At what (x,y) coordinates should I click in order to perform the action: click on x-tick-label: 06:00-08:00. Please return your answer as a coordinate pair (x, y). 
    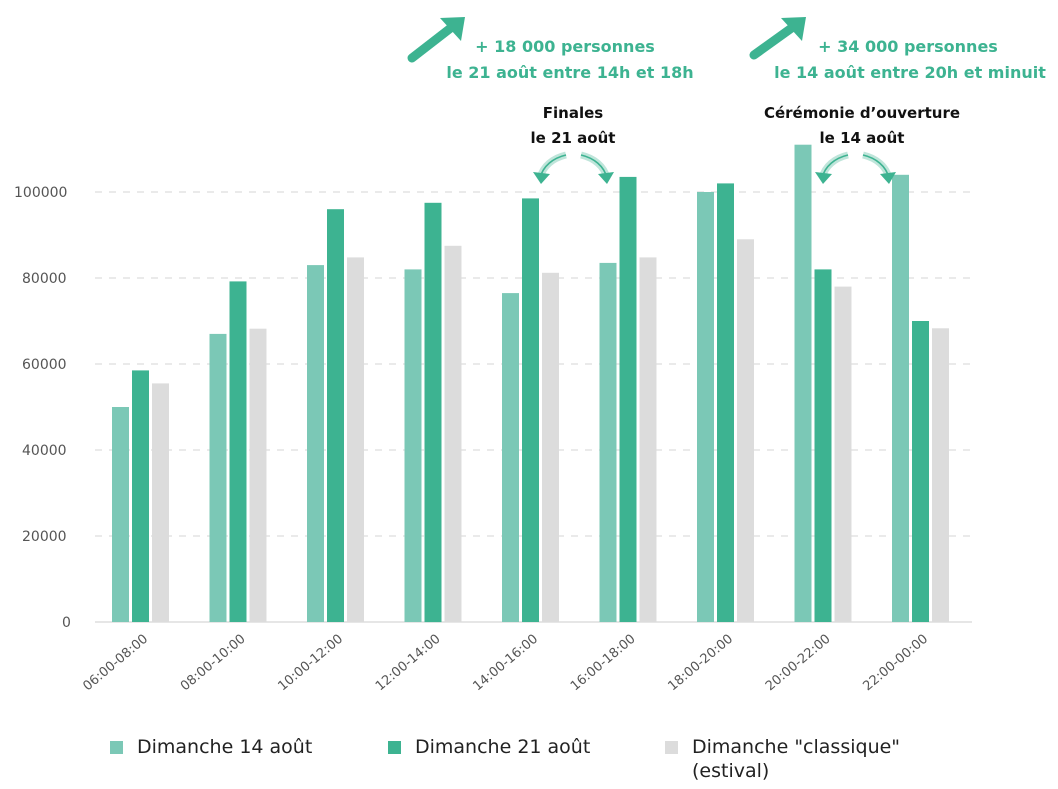
    Looking at the image, I should click on (115, 663).